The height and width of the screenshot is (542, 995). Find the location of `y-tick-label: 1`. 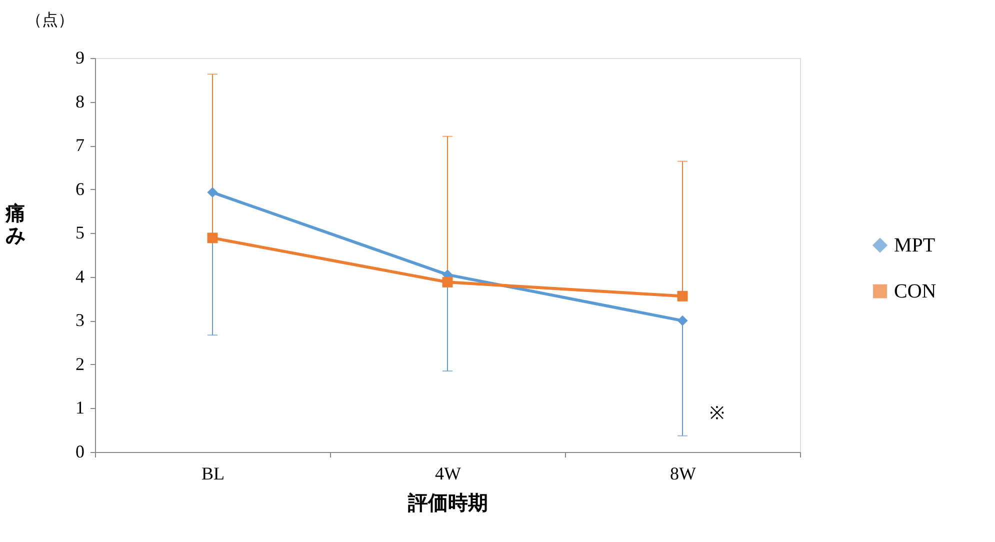

y-tick-label: 1 is located at coordinates (80, 408).